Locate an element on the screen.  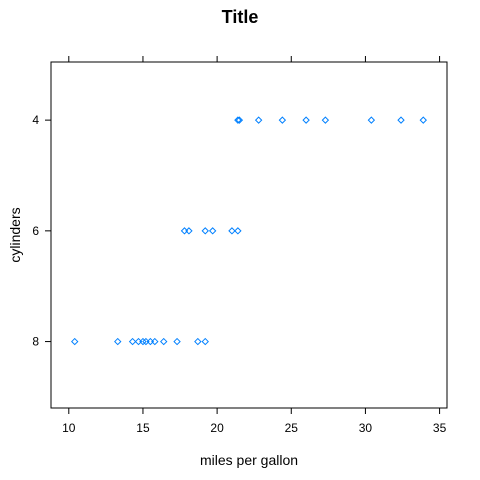
x-tick-label: 10 is located at coordinates (69, 428).